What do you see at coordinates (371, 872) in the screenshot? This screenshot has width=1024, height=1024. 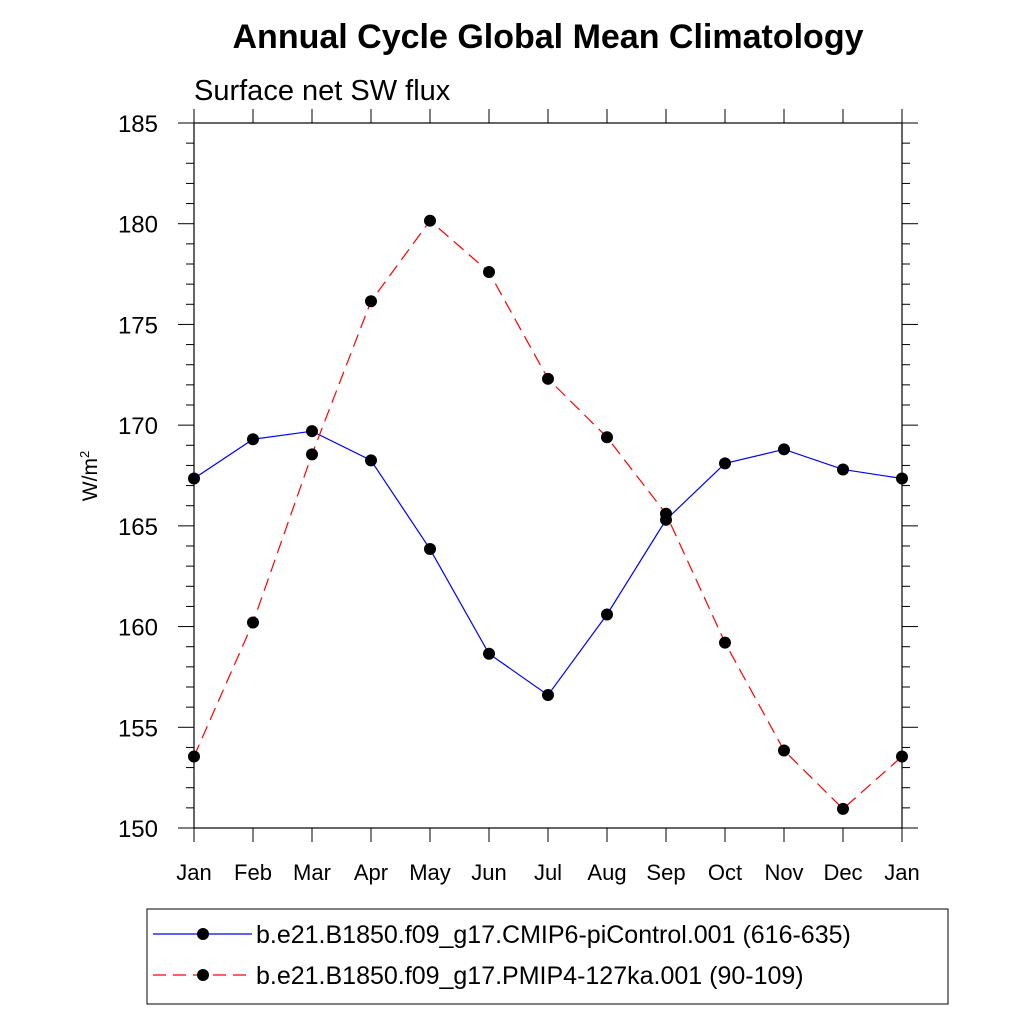 I see `x-tick-label: Apr` at bounding box center [371, 872].